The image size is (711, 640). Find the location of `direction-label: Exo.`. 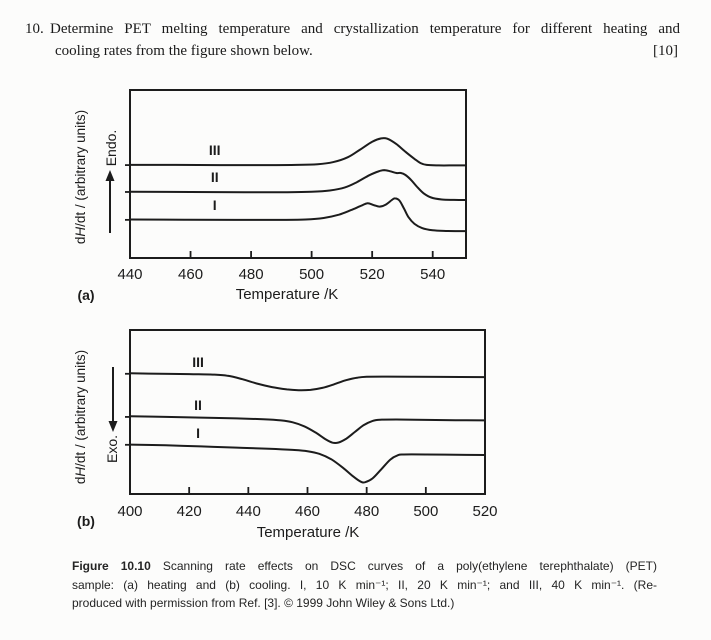

direction-label: Exo. is located at coordinates (112, 449).